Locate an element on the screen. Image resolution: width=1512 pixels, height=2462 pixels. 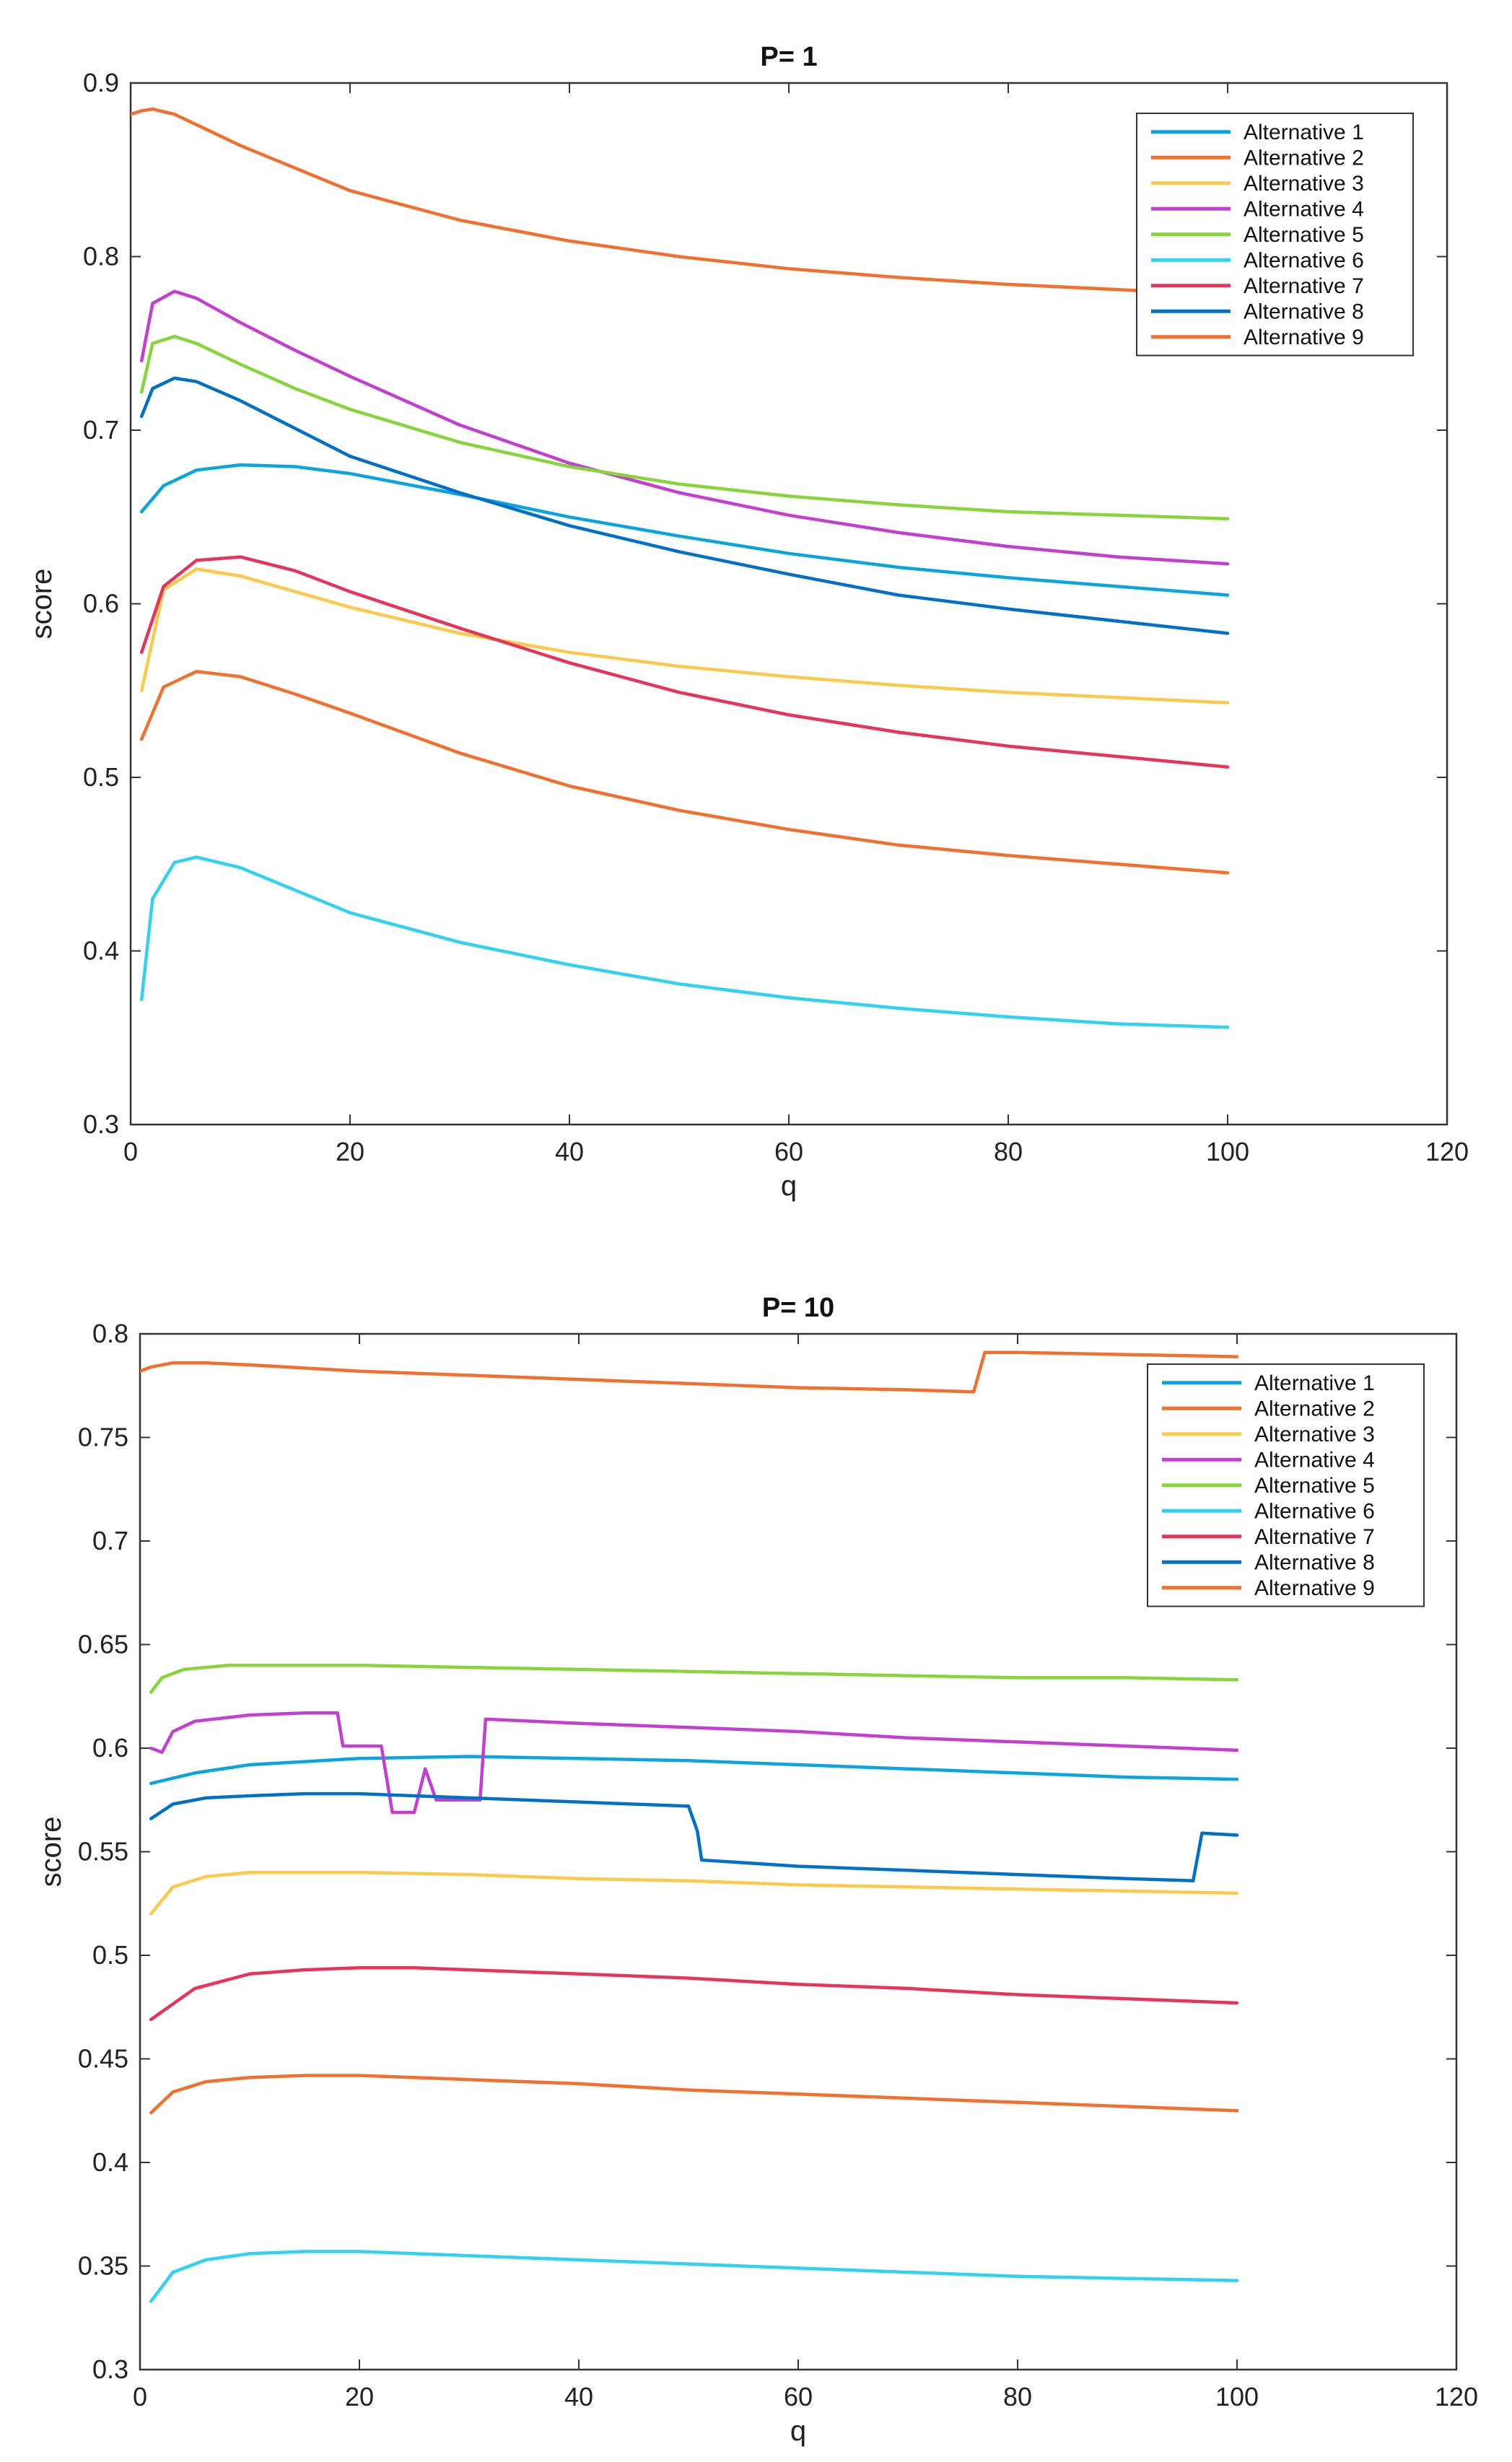
y-tick-label: 0.65 is located at coordinates (103, 1645).